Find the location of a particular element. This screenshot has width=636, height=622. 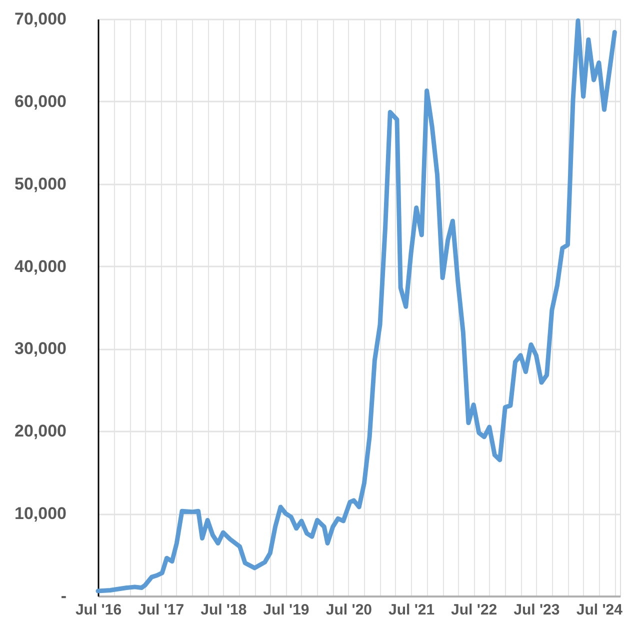

y-tick-label: 50,000 is located at coordinates (40, 184).